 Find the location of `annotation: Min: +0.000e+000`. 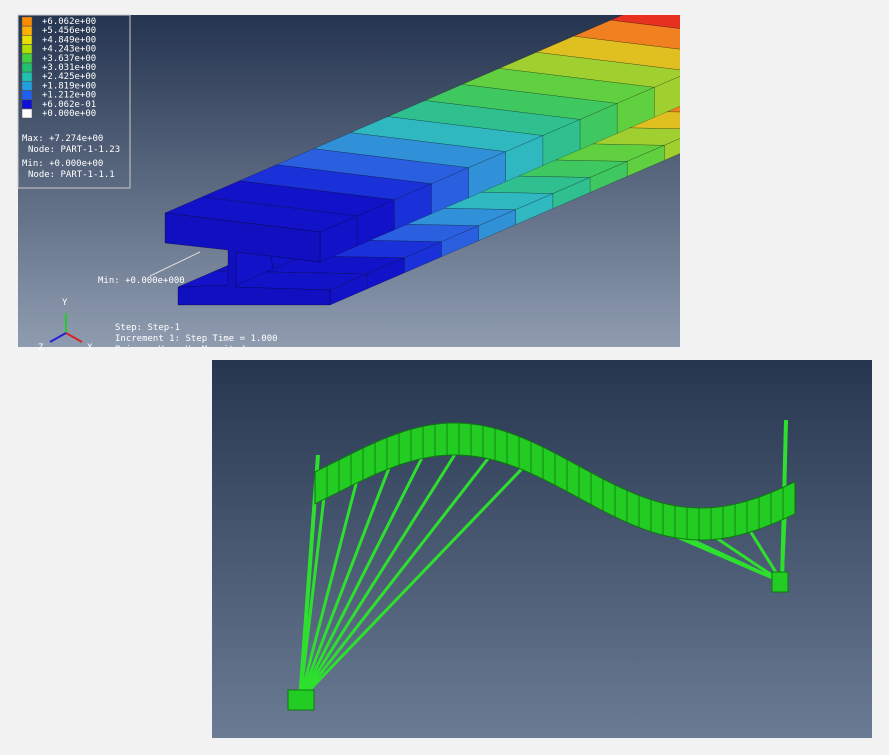

annotation: Min: +0.000e+000 is located at coordinates (141, 281).